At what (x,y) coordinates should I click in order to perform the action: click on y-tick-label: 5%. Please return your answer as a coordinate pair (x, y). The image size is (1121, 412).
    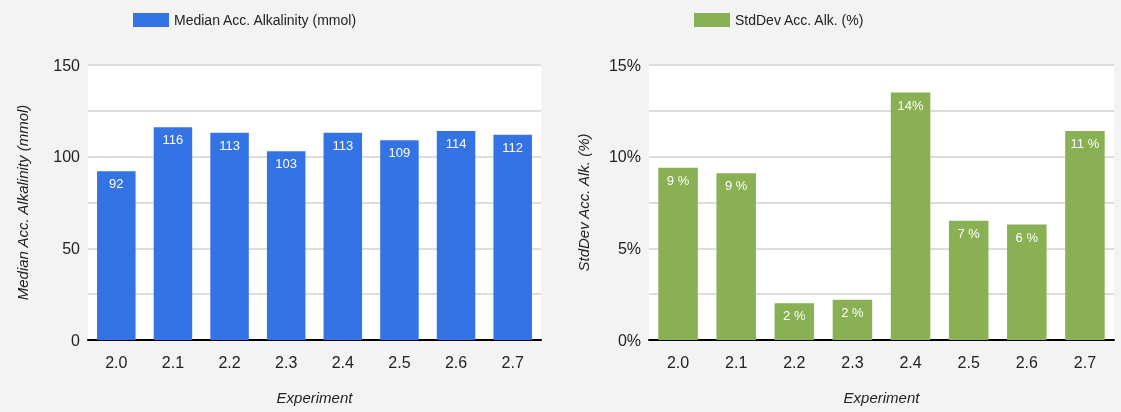
    Looking at the image, I should click on (629, 248).